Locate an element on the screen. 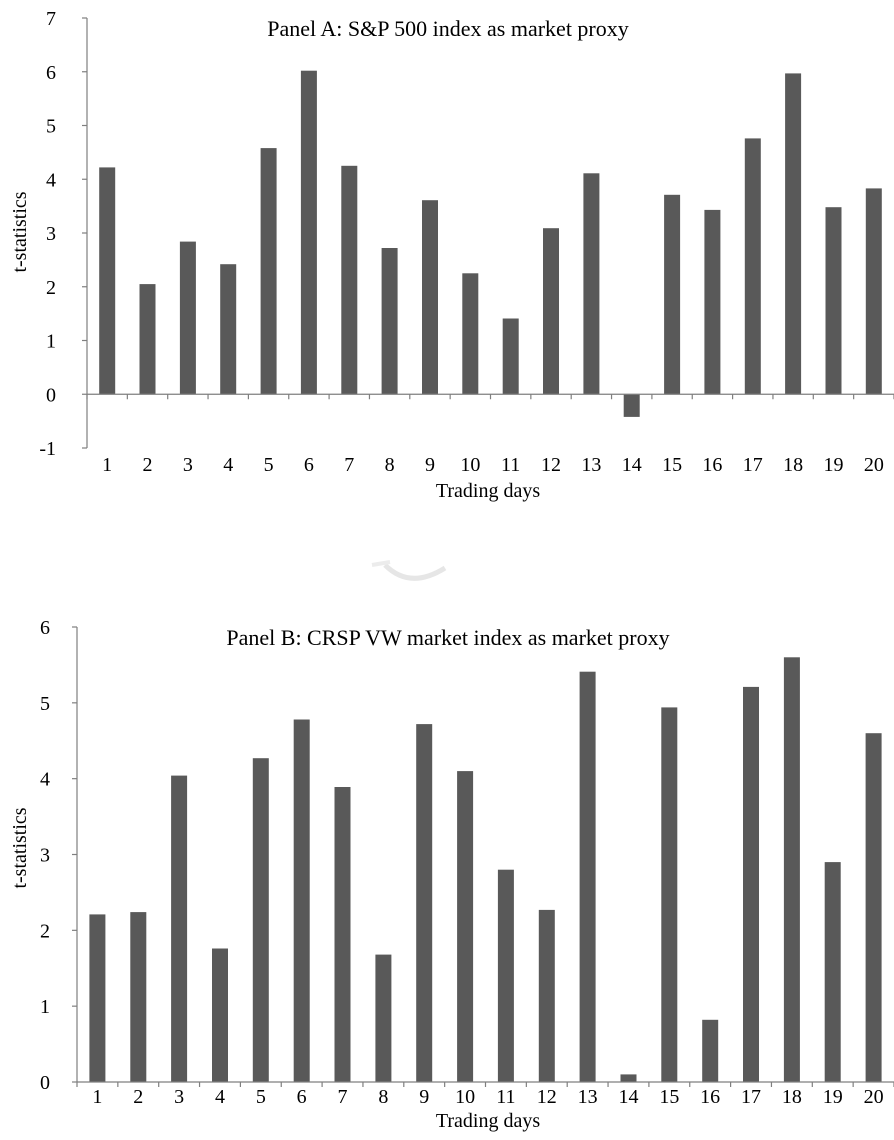 Image resolution: width=894 pixels, height=1140 pixels. panel-b-y-tick-label: 3 is located at coordinates (45, 856).